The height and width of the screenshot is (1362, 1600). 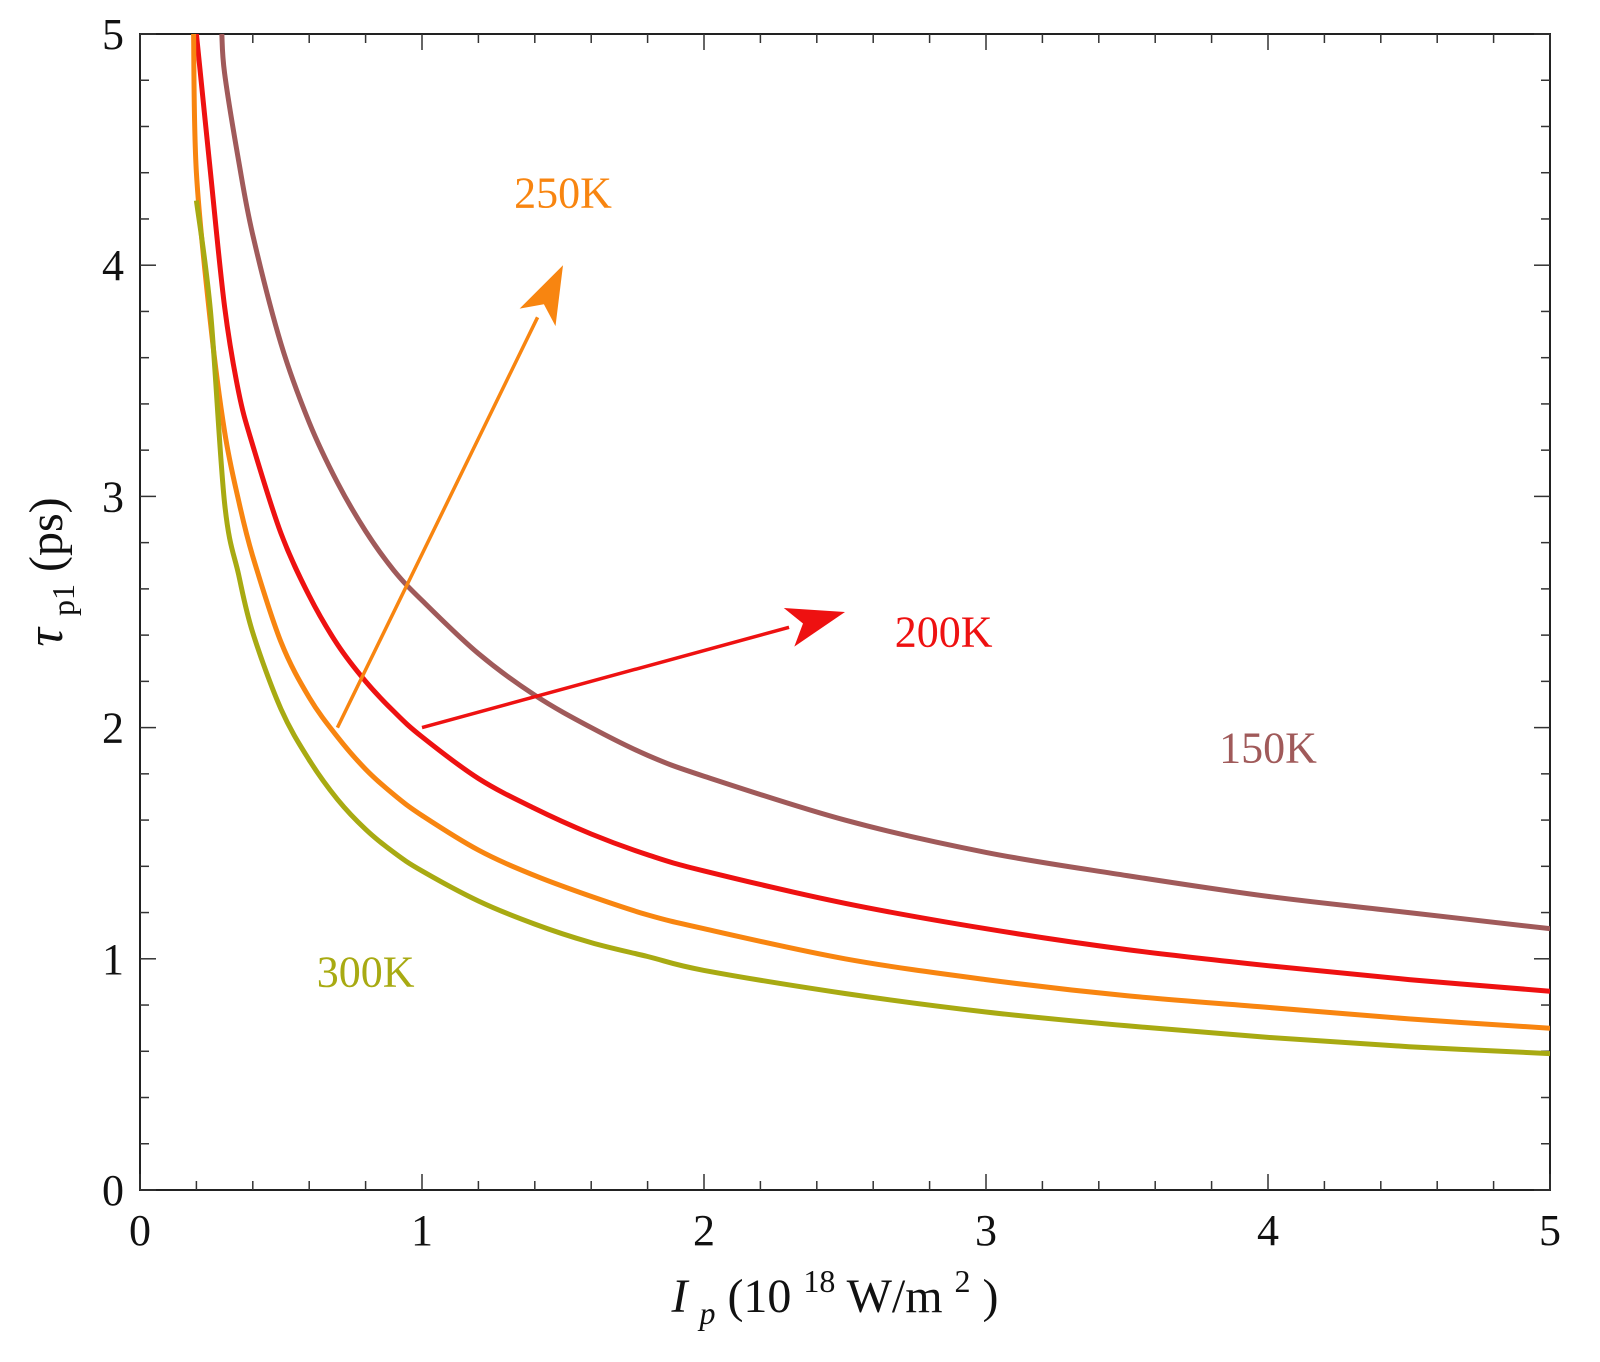 What do you see at coordinates (422, 1230) in the screenshot?
I see `x-tick-label: 1` at bounding box center [422, 1230].